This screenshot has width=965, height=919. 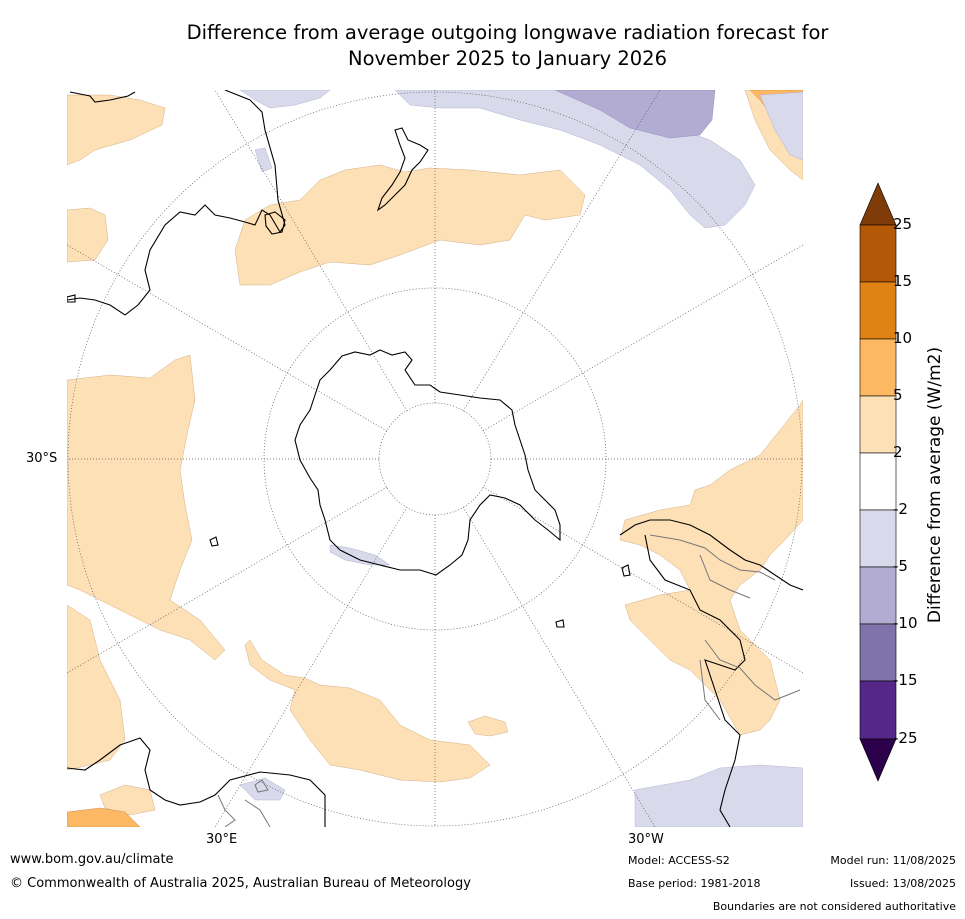 What do you see at coordinates (275, 223) in the screenshot?
I see `tasmania-coastline` at bounding box center [275, 223].